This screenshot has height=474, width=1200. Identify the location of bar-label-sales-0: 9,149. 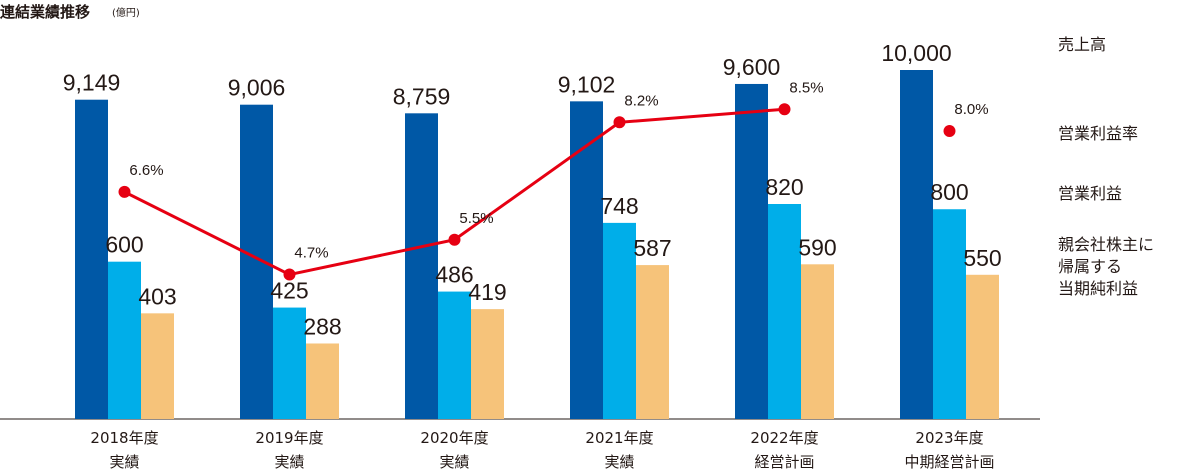
(92, 83).